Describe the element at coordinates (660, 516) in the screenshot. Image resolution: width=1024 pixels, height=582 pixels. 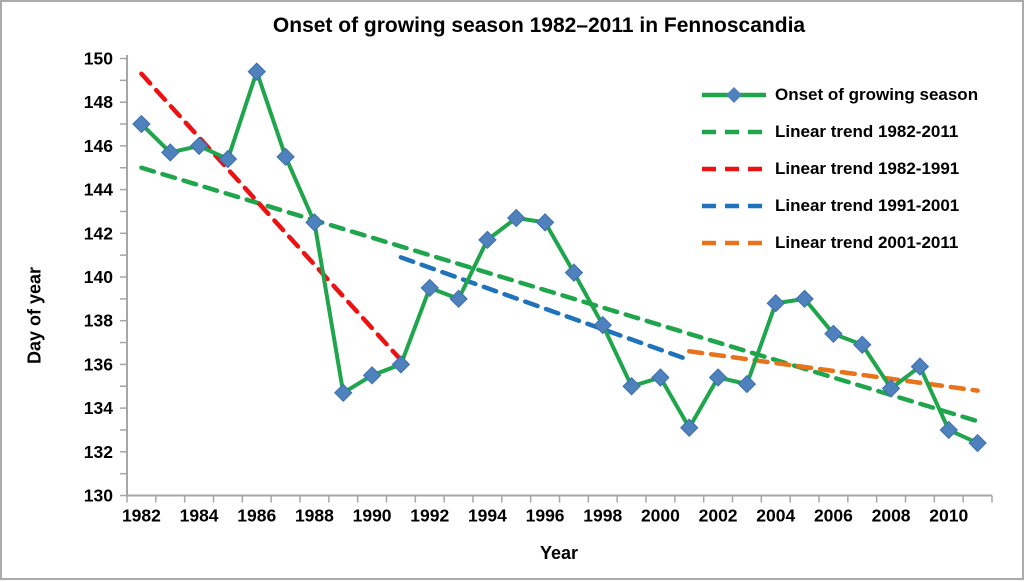
I see `x-tick-label: 2000` at that location.